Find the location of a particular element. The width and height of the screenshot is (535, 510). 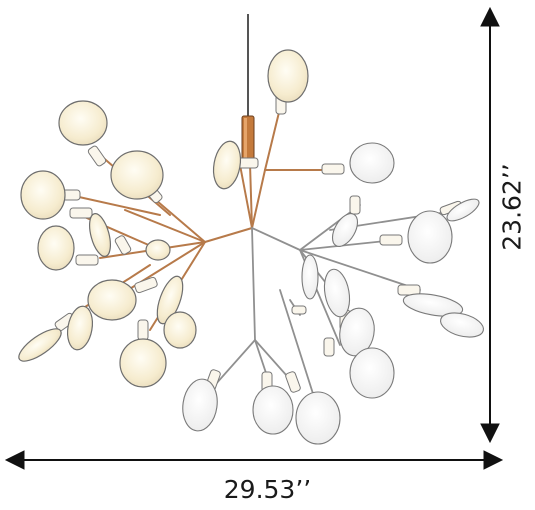

suspension-cord is located at coordinates (248, 89).